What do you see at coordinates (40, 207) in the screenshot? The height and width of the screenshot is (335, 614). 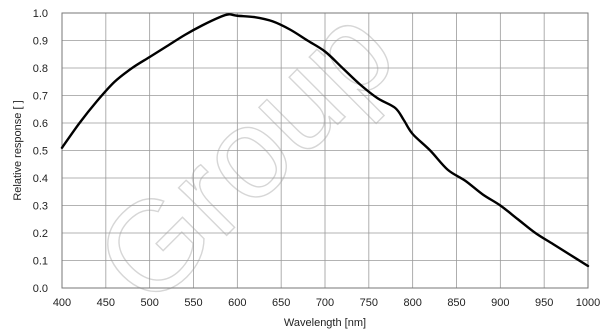 I see `y-tick-label: 0.3` at bounding box center [40, 207].